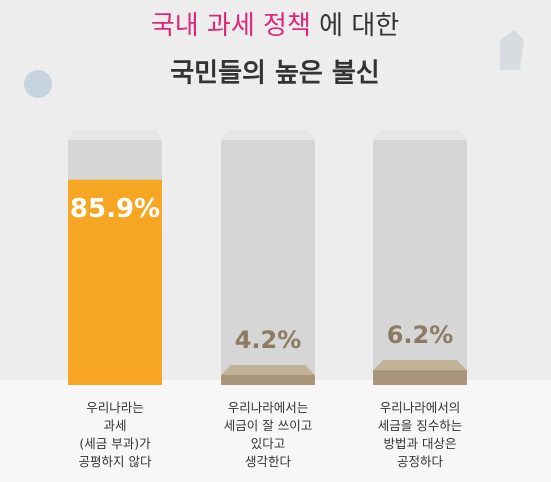 Image resolution: width=551 pixels, height=482 pixels. What do you see at coordinates (420, 407) in the screenshot?
I see `category-line: 우리나라에서의` at bounding box center [420, 407].